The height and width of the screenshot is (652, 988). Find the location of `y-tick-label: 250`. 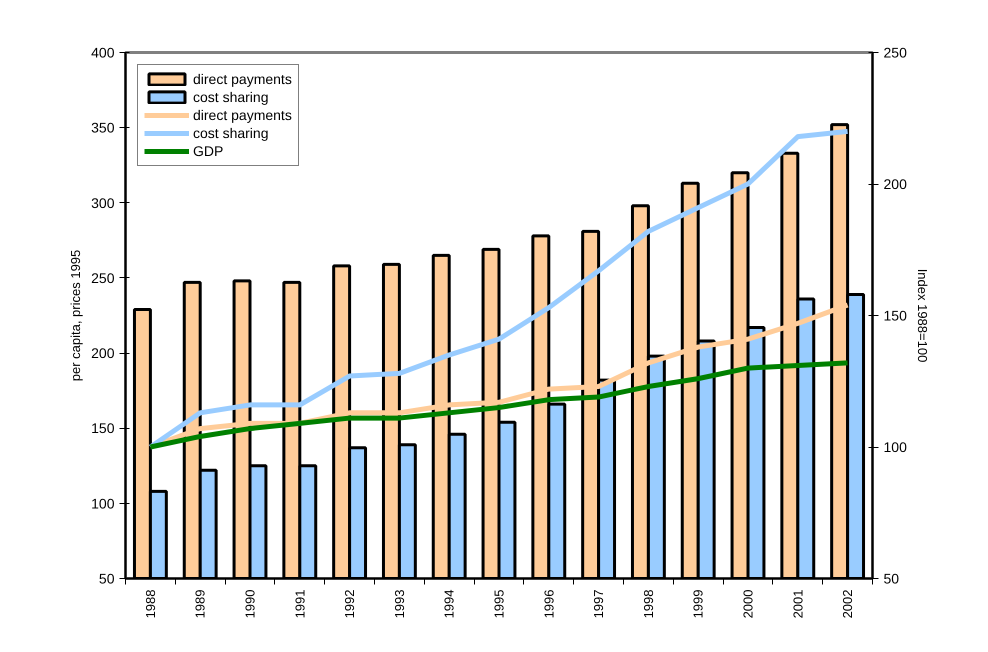

y-tick-label: 250 is located at coordinates (103, 278).